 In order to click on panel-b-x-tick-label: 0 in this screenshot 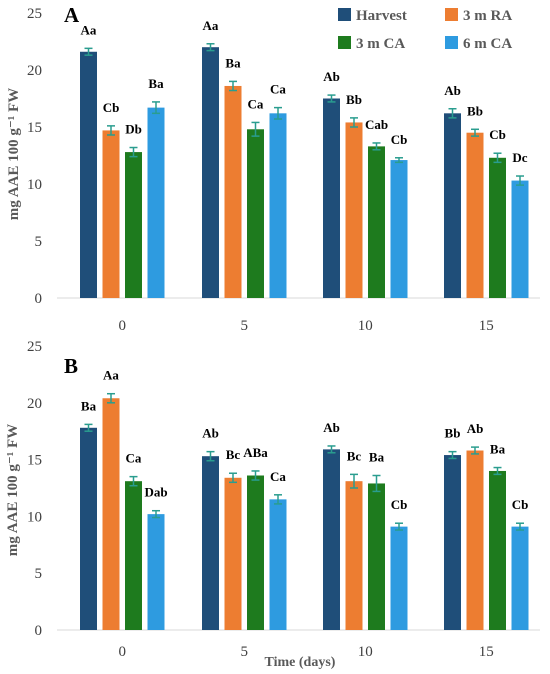, I will do `click(123, 652)`.